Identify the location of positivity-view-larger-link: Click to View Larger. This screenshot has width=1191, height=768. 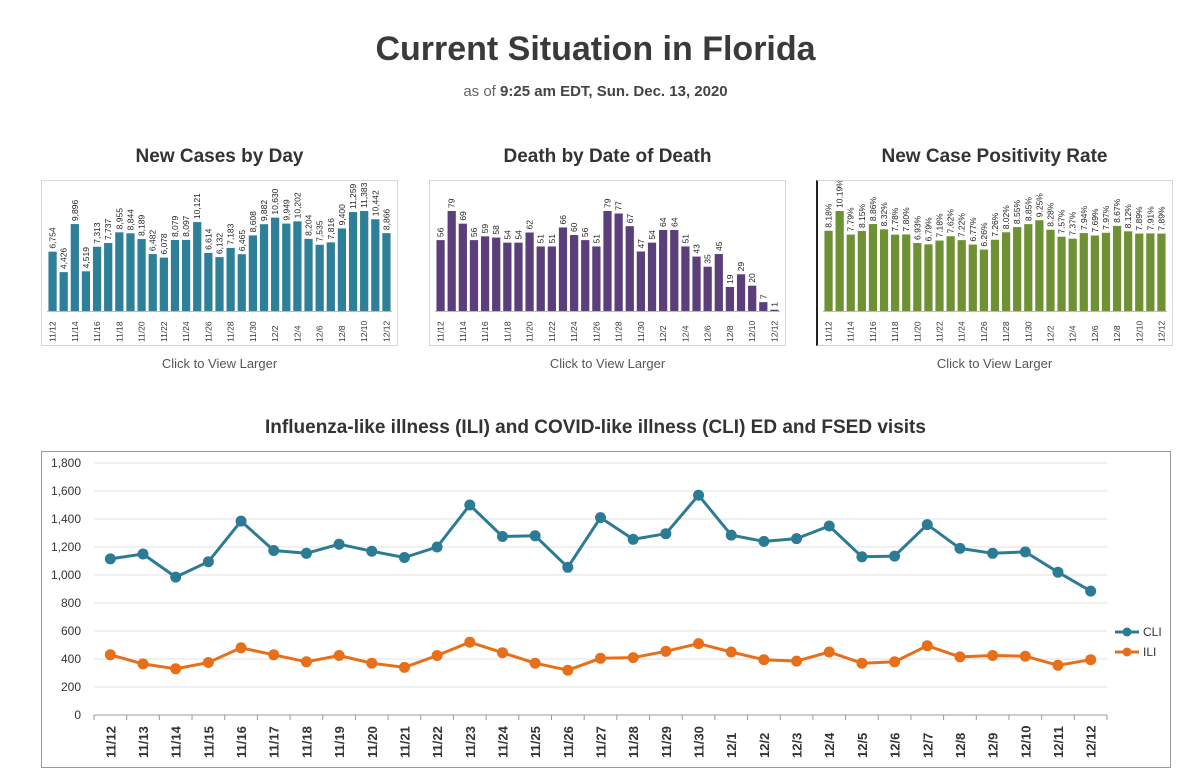
(994, 363).